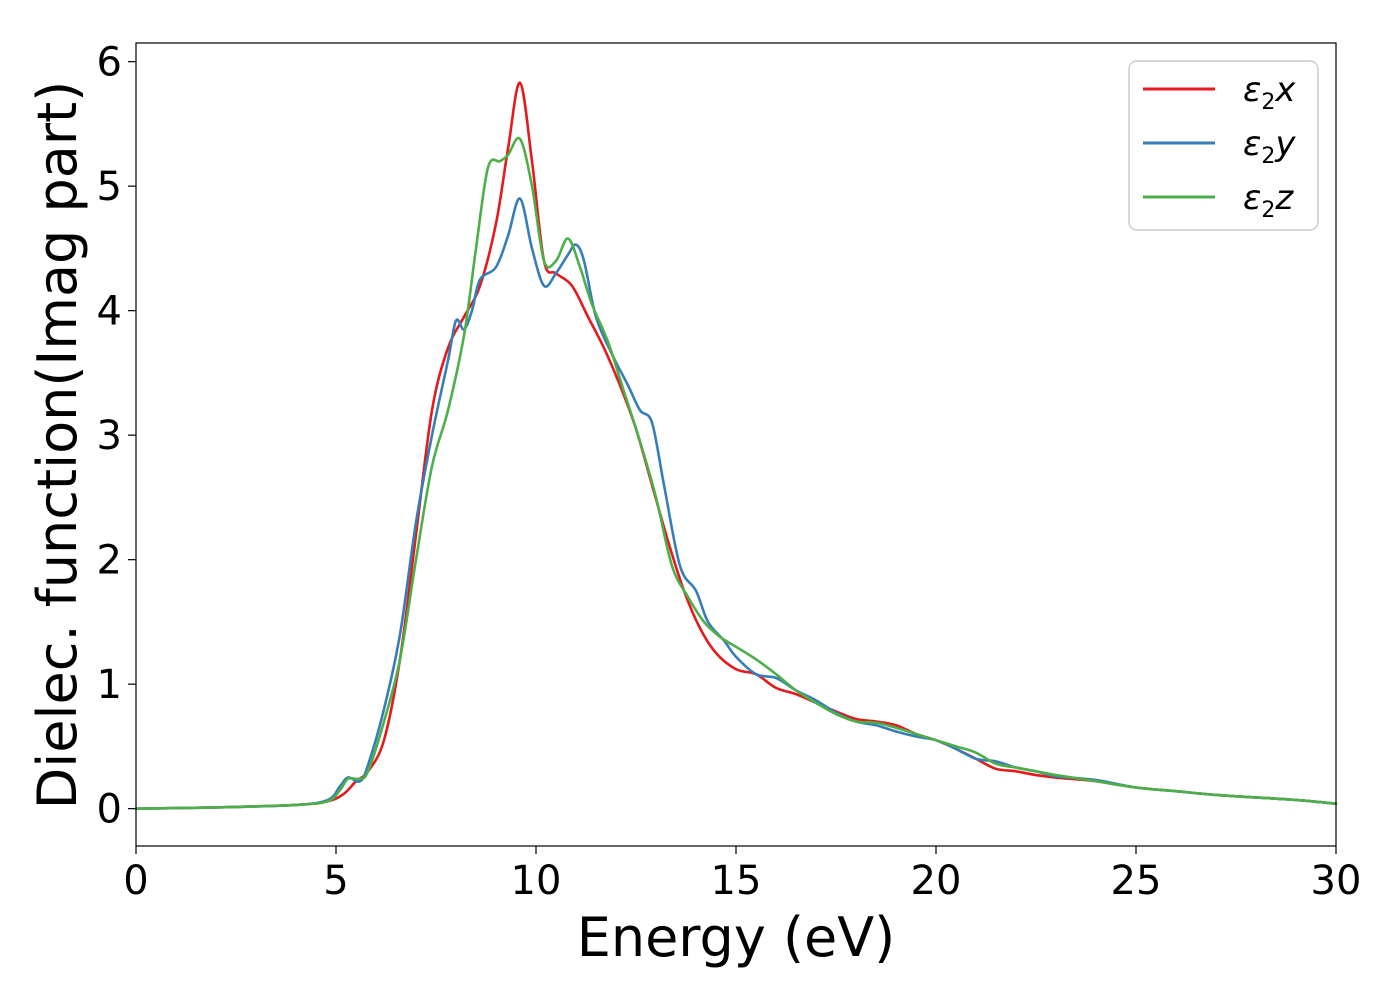  Describe the element at coordinates (109, 312) in the screenshot. I see `y-tick-label: 4` at that location.